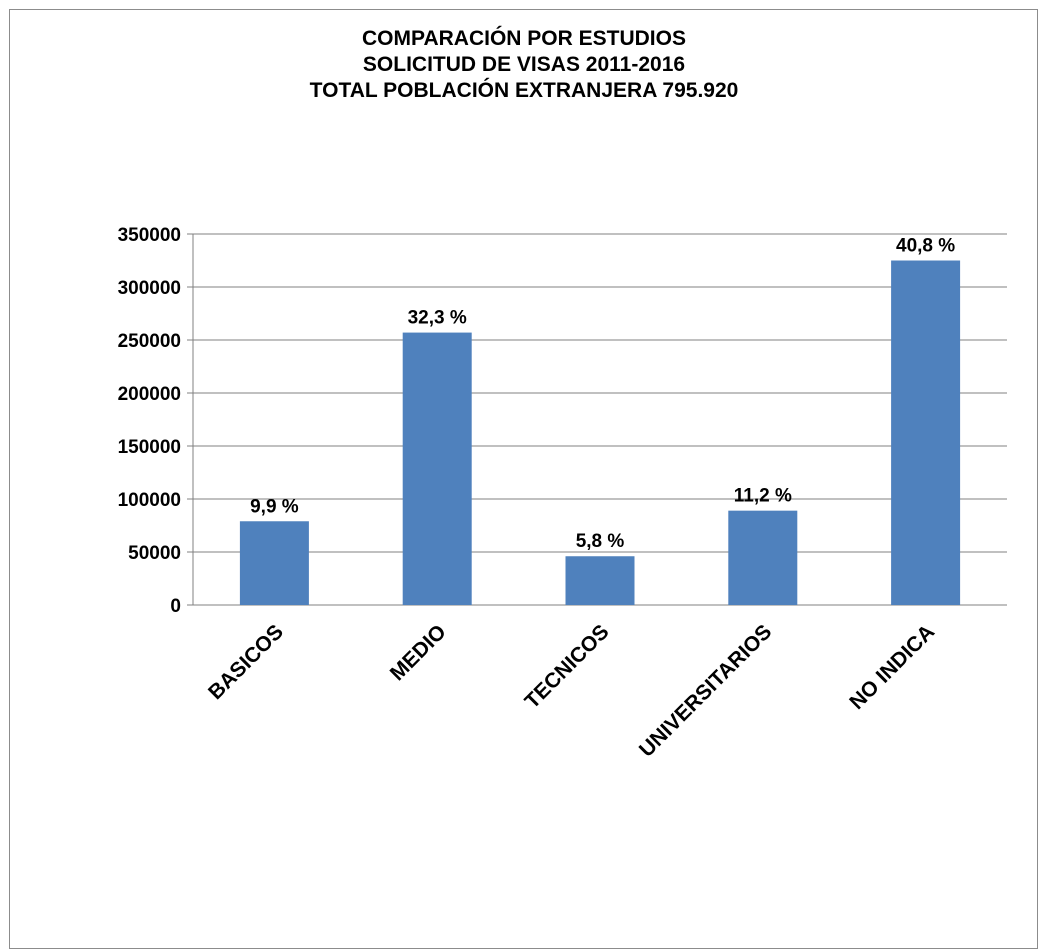 Image resolution: width=1048 pixels, height=949 pixels. I want to click on x-tick-label: MEDIO, so click(418, 652).